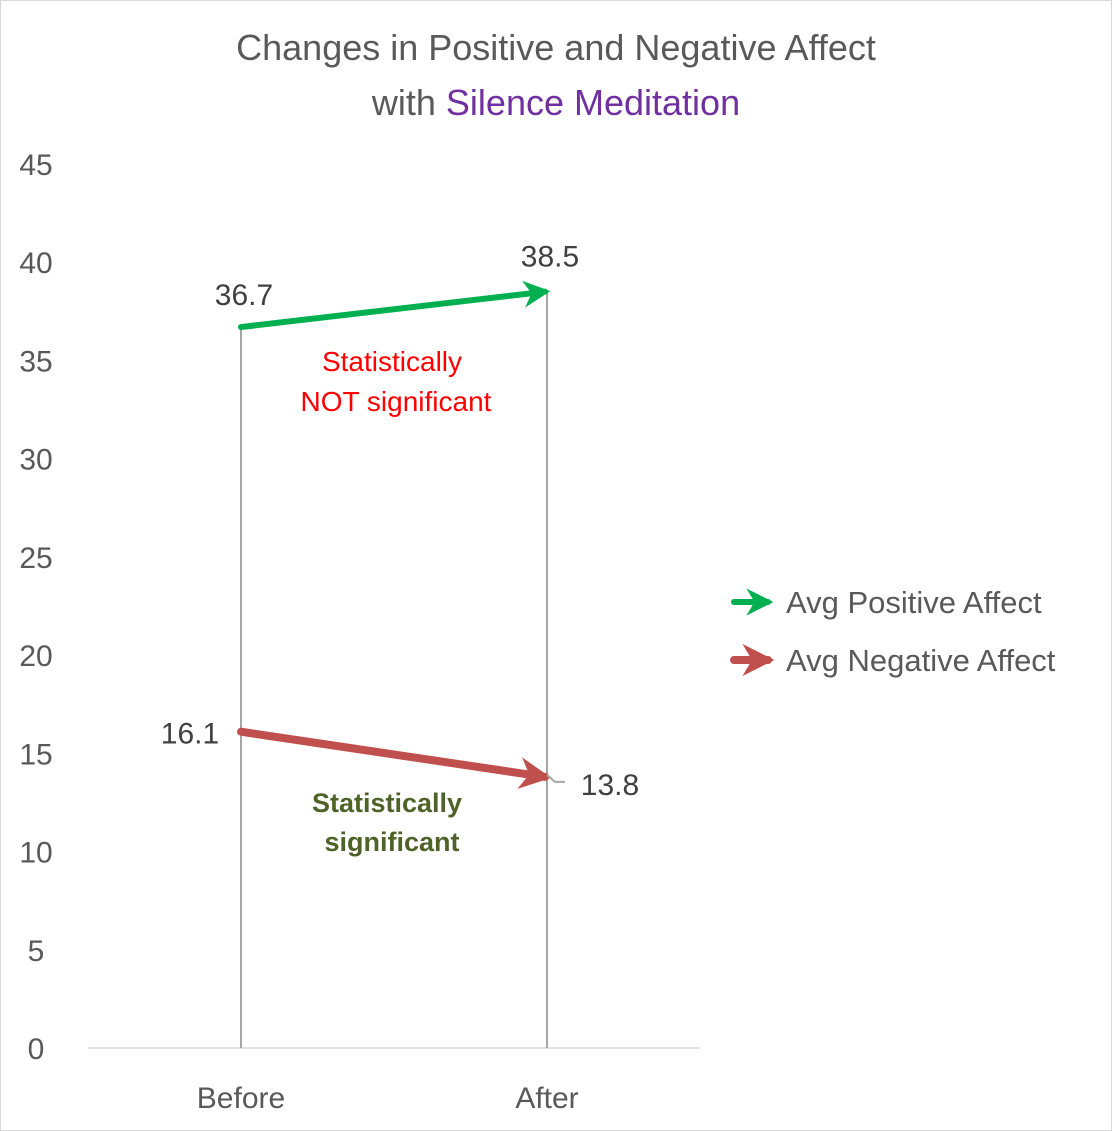  I want to click on x-tick-label: After, so click(546, 1098).